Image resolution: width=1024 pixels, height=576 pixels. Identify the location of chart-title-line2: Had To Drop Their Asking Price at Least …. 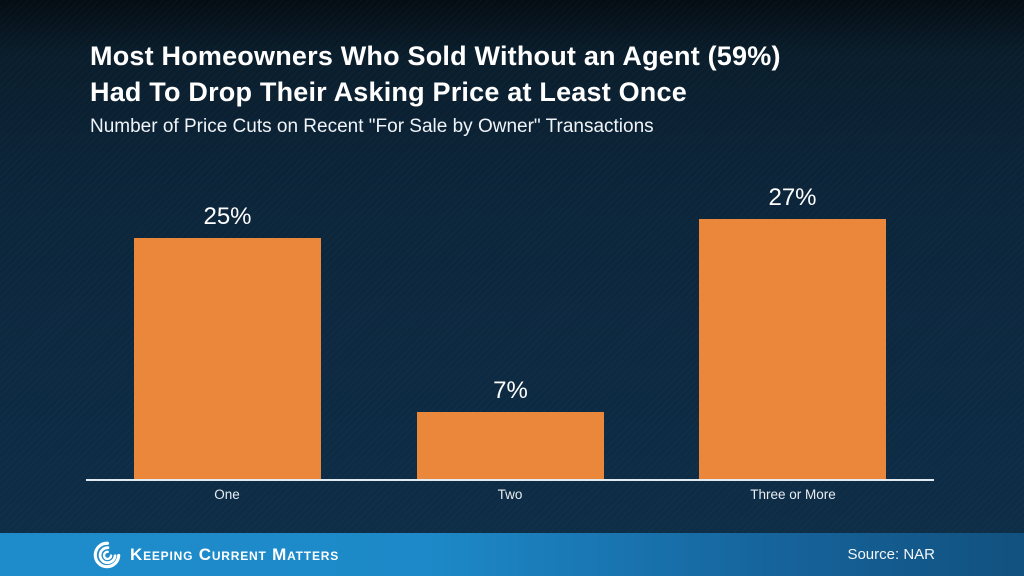
(388, 92).